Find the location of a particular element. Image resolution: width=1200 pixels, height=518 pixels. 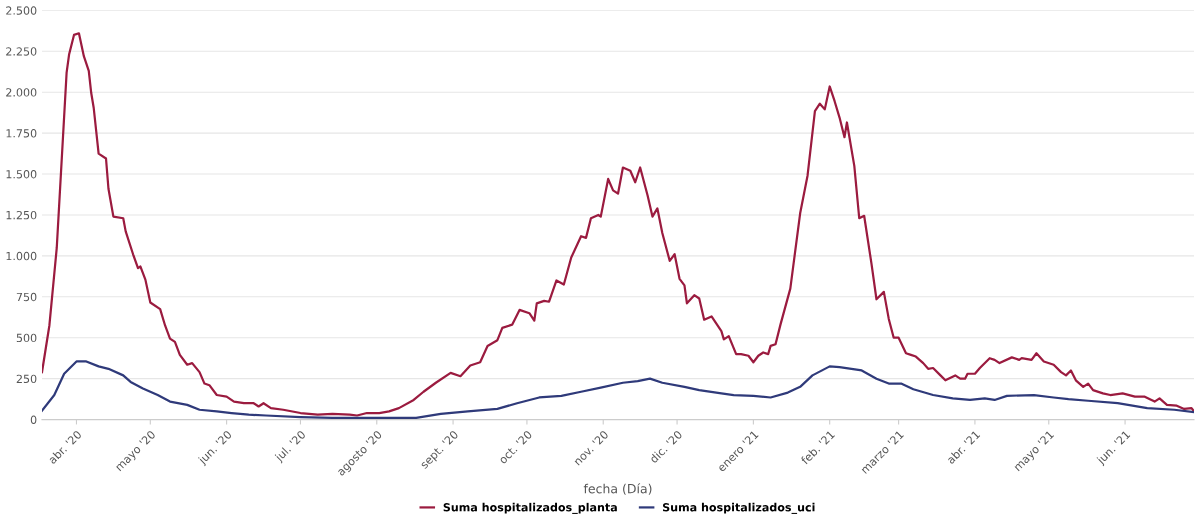

x-tick-label: abr. '21 is located at coordinates (963, 447).